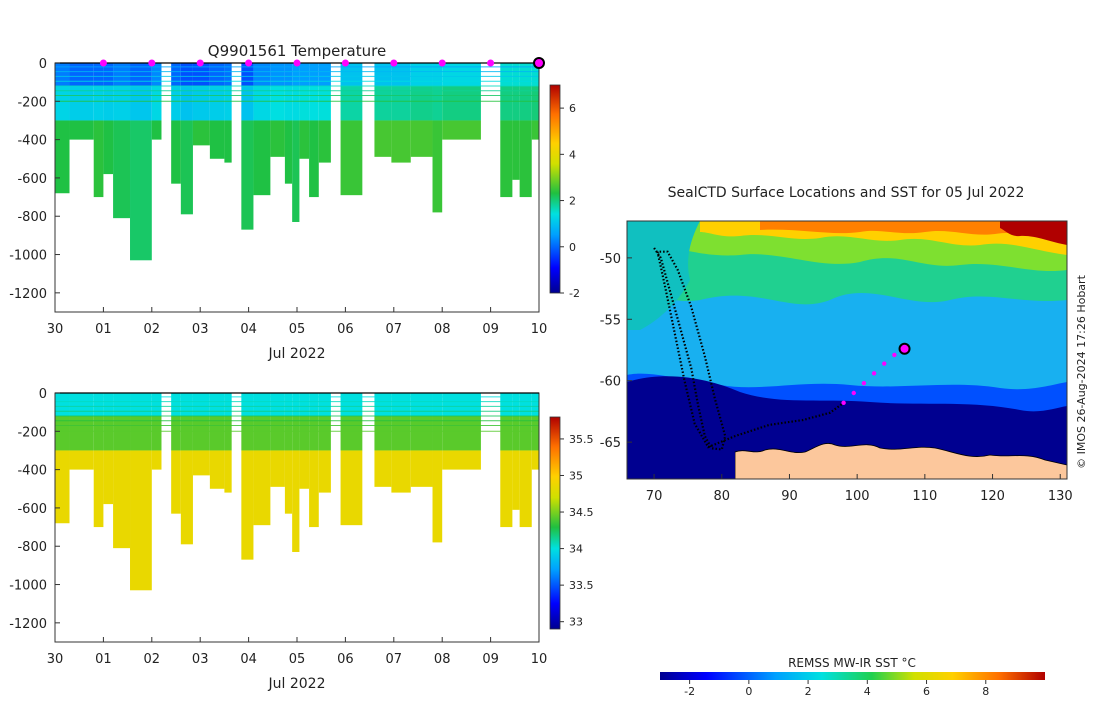 This screenshot has width=1100, height=704. I want to click on temperature-colorbar-frame, so click(555, 189).